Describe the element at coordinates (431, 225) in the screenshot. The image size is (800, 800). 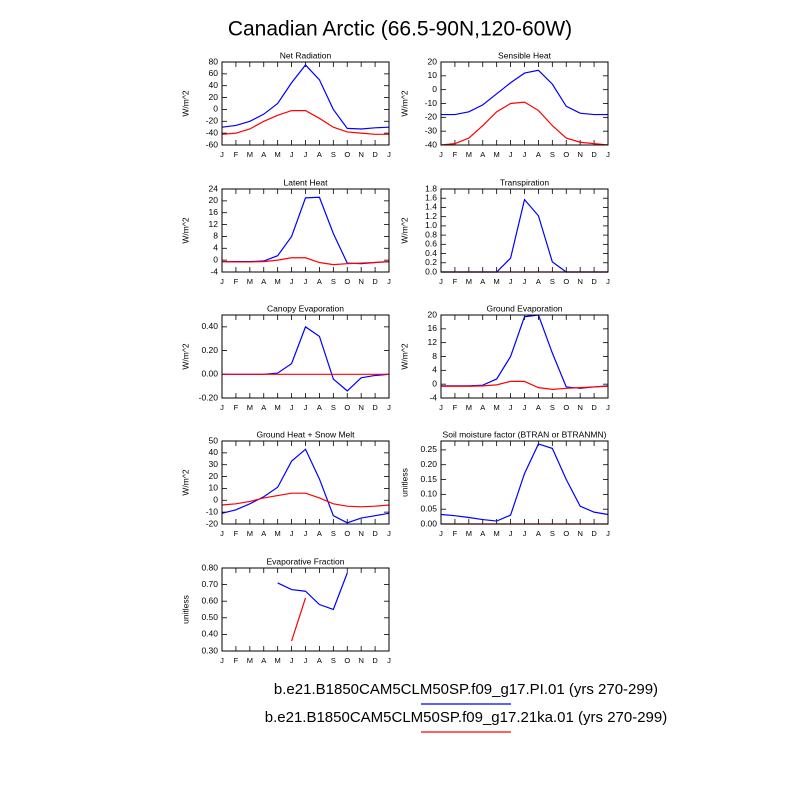
I see `y-tick-label: 1.0` at that location.